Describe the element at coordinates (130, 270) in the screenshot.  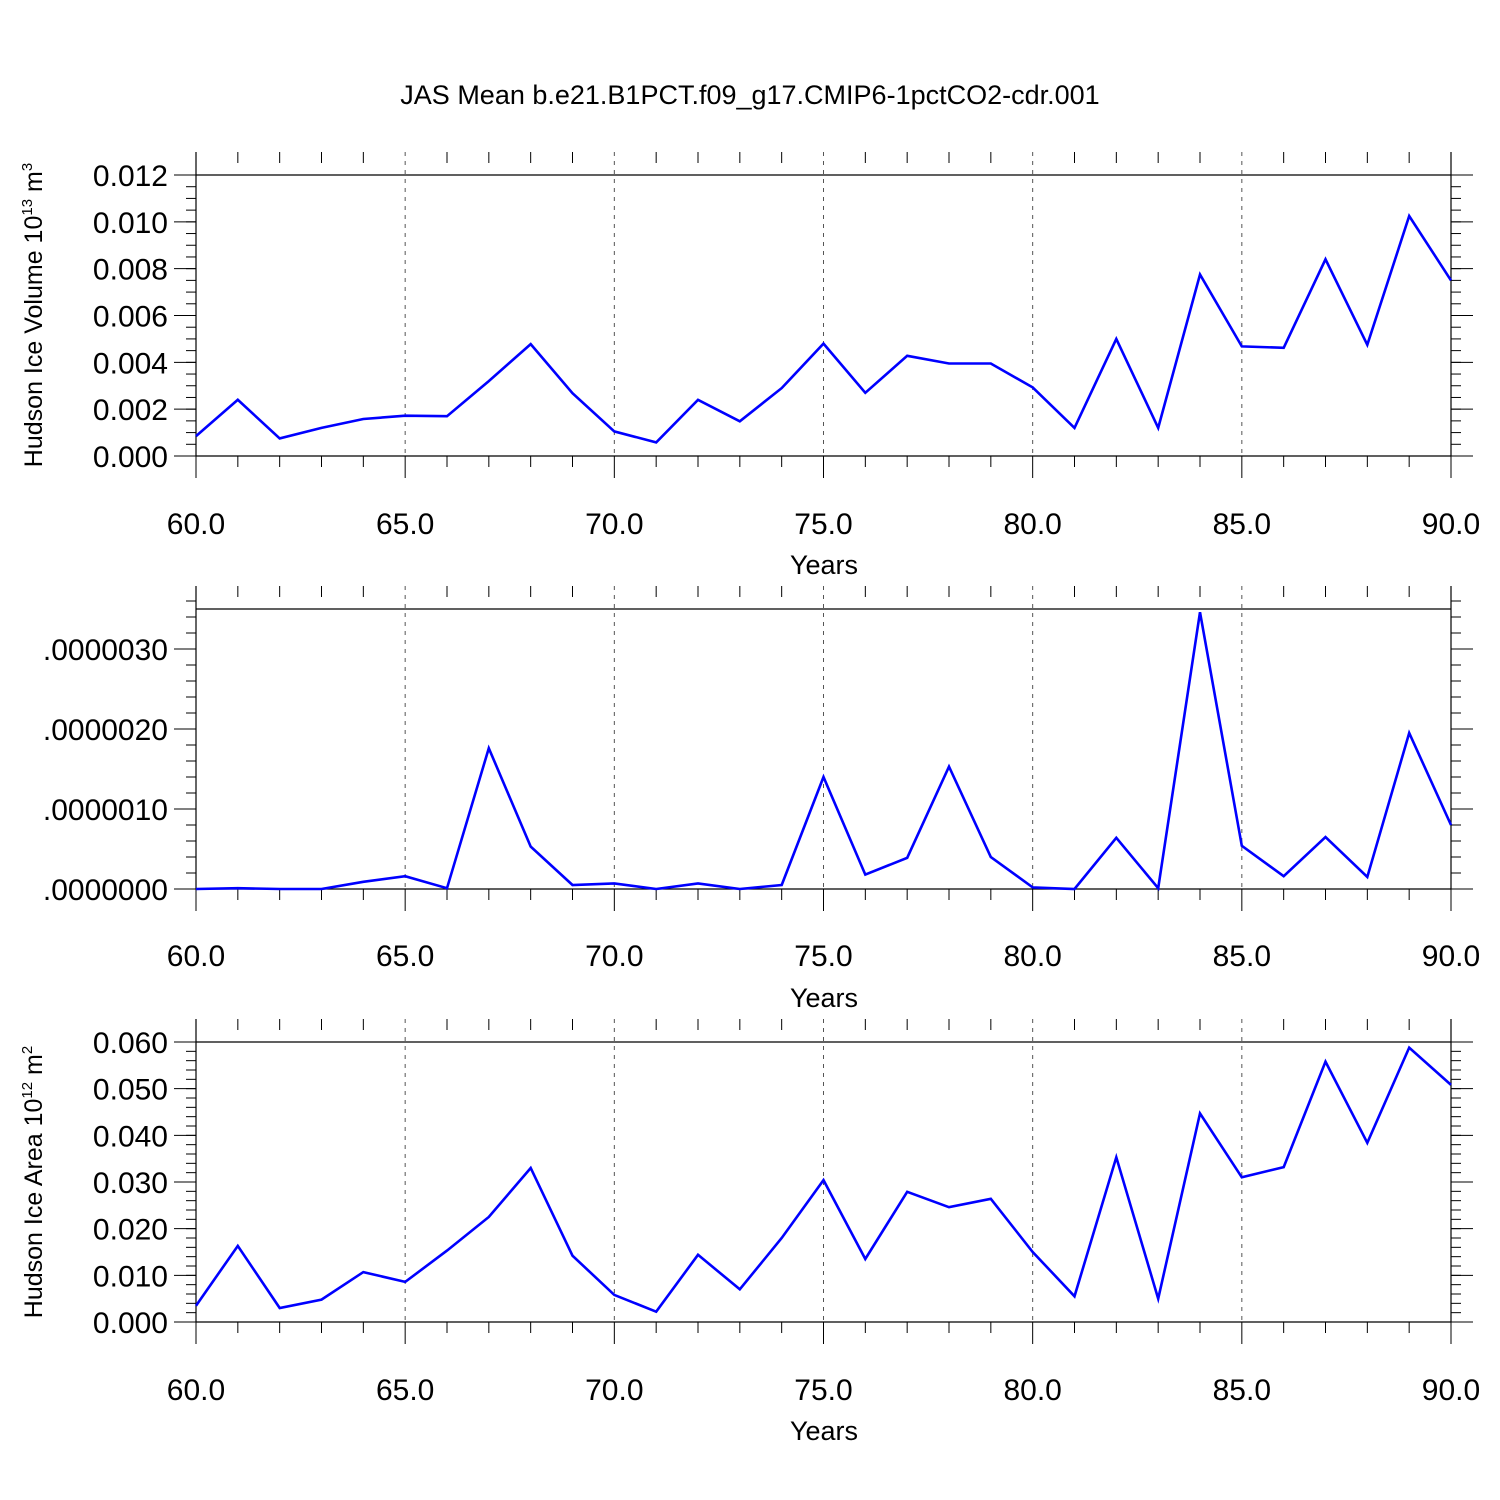
I see `y-tick-label: 0.008` at that location.